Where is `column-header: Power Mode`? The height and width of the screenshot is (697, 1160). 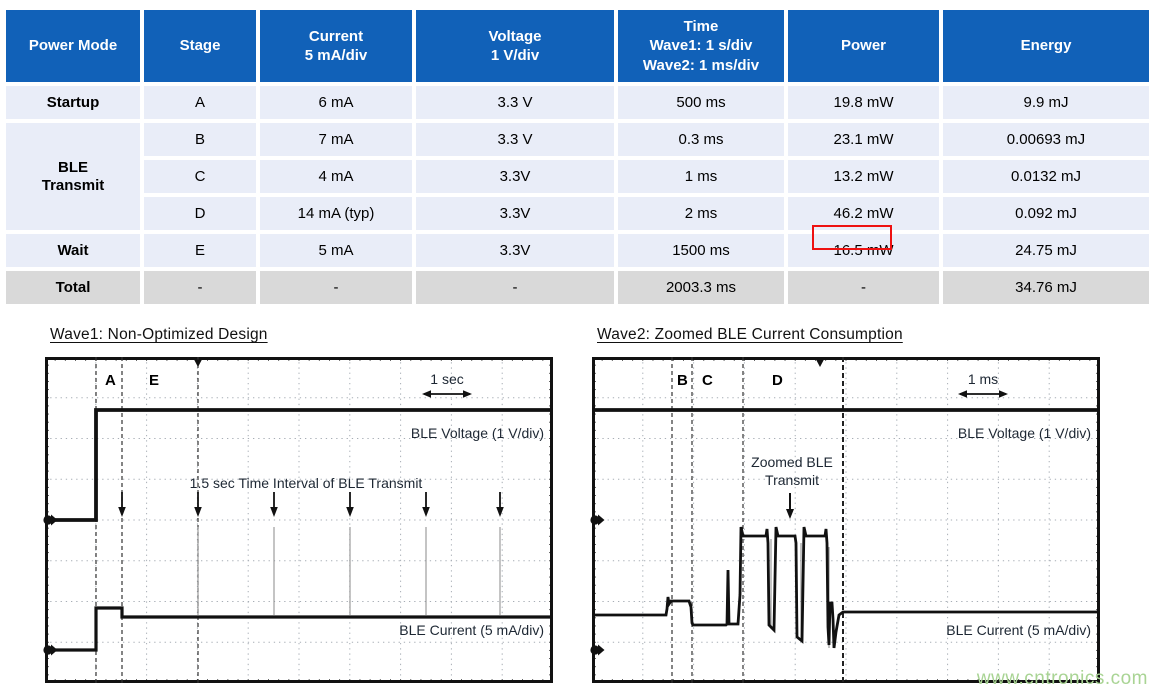 column-header: Power Mode is located at coordinates (73, 46).